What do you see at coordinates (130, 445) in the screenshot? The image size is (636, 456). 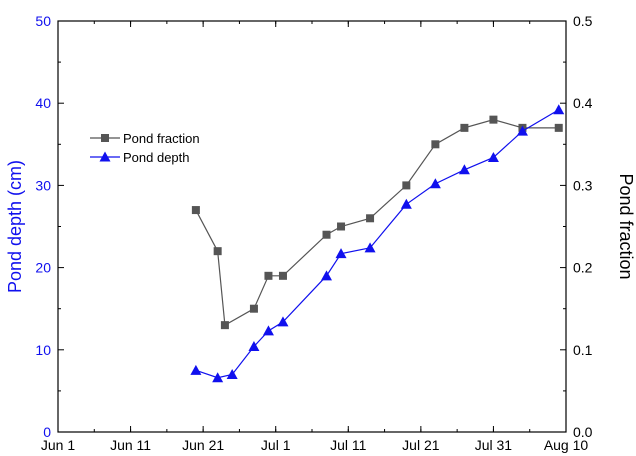 I see `x-tick-label: Jun 11` at bounding box center [130, 445].